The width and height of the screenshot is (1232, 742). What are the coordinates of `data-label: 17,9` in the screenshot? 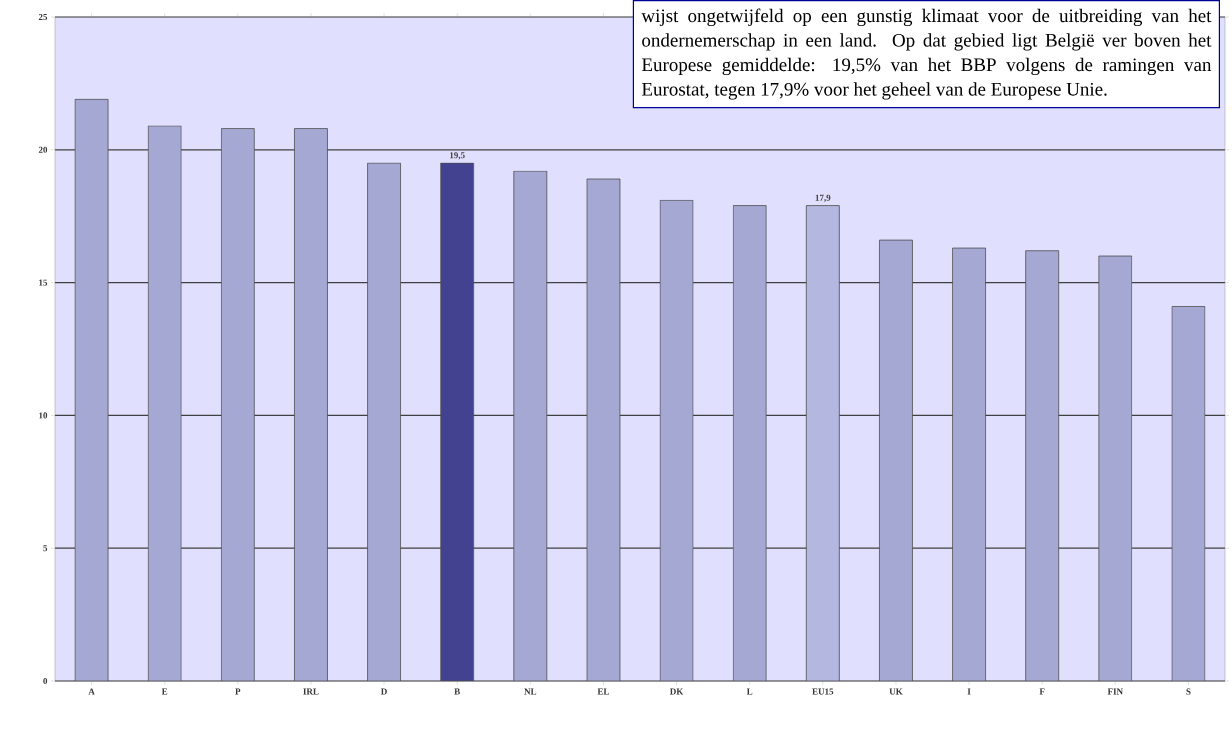 It's located at (823, 198).